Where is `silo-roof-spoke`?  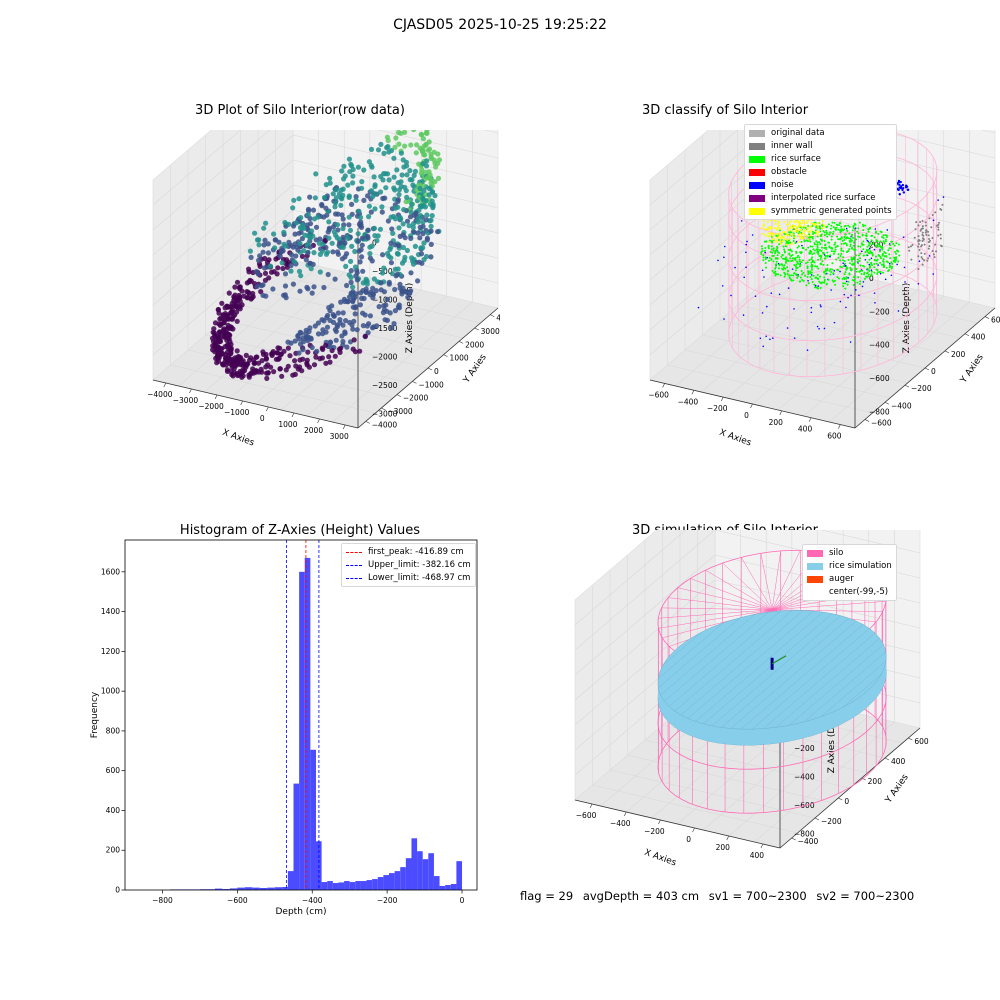
silo-roof-spoke is located at coordinates (715, 619).